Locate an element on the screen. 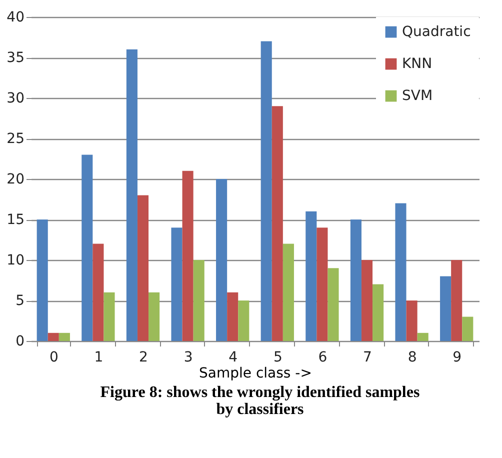 Image resolution: width=502 pixels, height=458 pixels. y-tick-label: 10 is located at coordinates (15, 260).